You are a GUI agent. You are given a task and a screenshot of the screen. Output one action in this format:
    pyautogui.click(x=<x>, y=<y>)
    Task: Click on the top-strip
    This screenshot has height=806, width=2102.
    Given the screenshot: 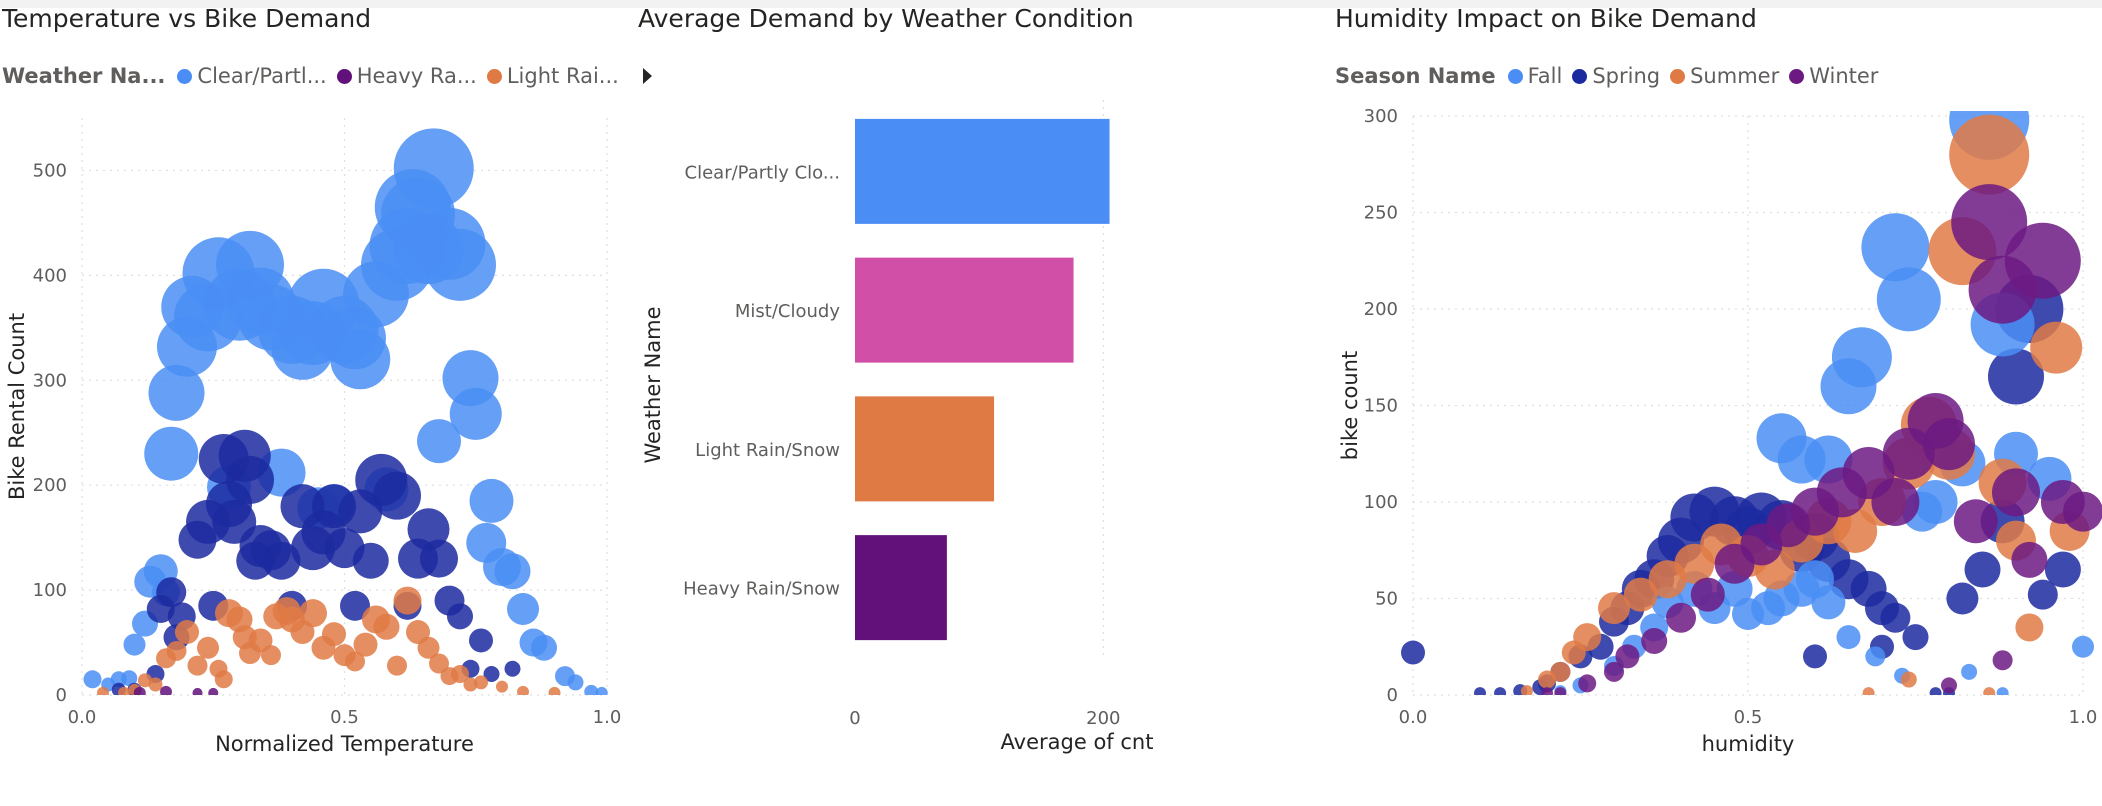 What is the action you would take?
    pyautogui.click(x=1051, y=4)
    